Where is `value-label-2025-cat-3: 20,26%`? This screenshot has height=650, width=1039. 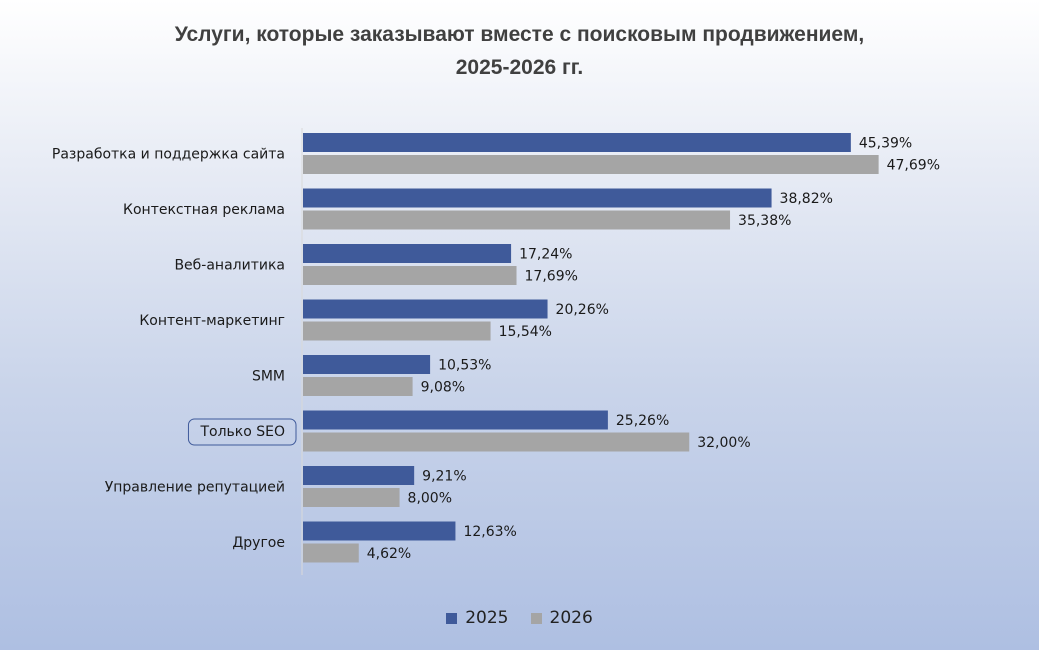
value-label-2025-cat-3: 20,26% is located at coordinates (582, 310).